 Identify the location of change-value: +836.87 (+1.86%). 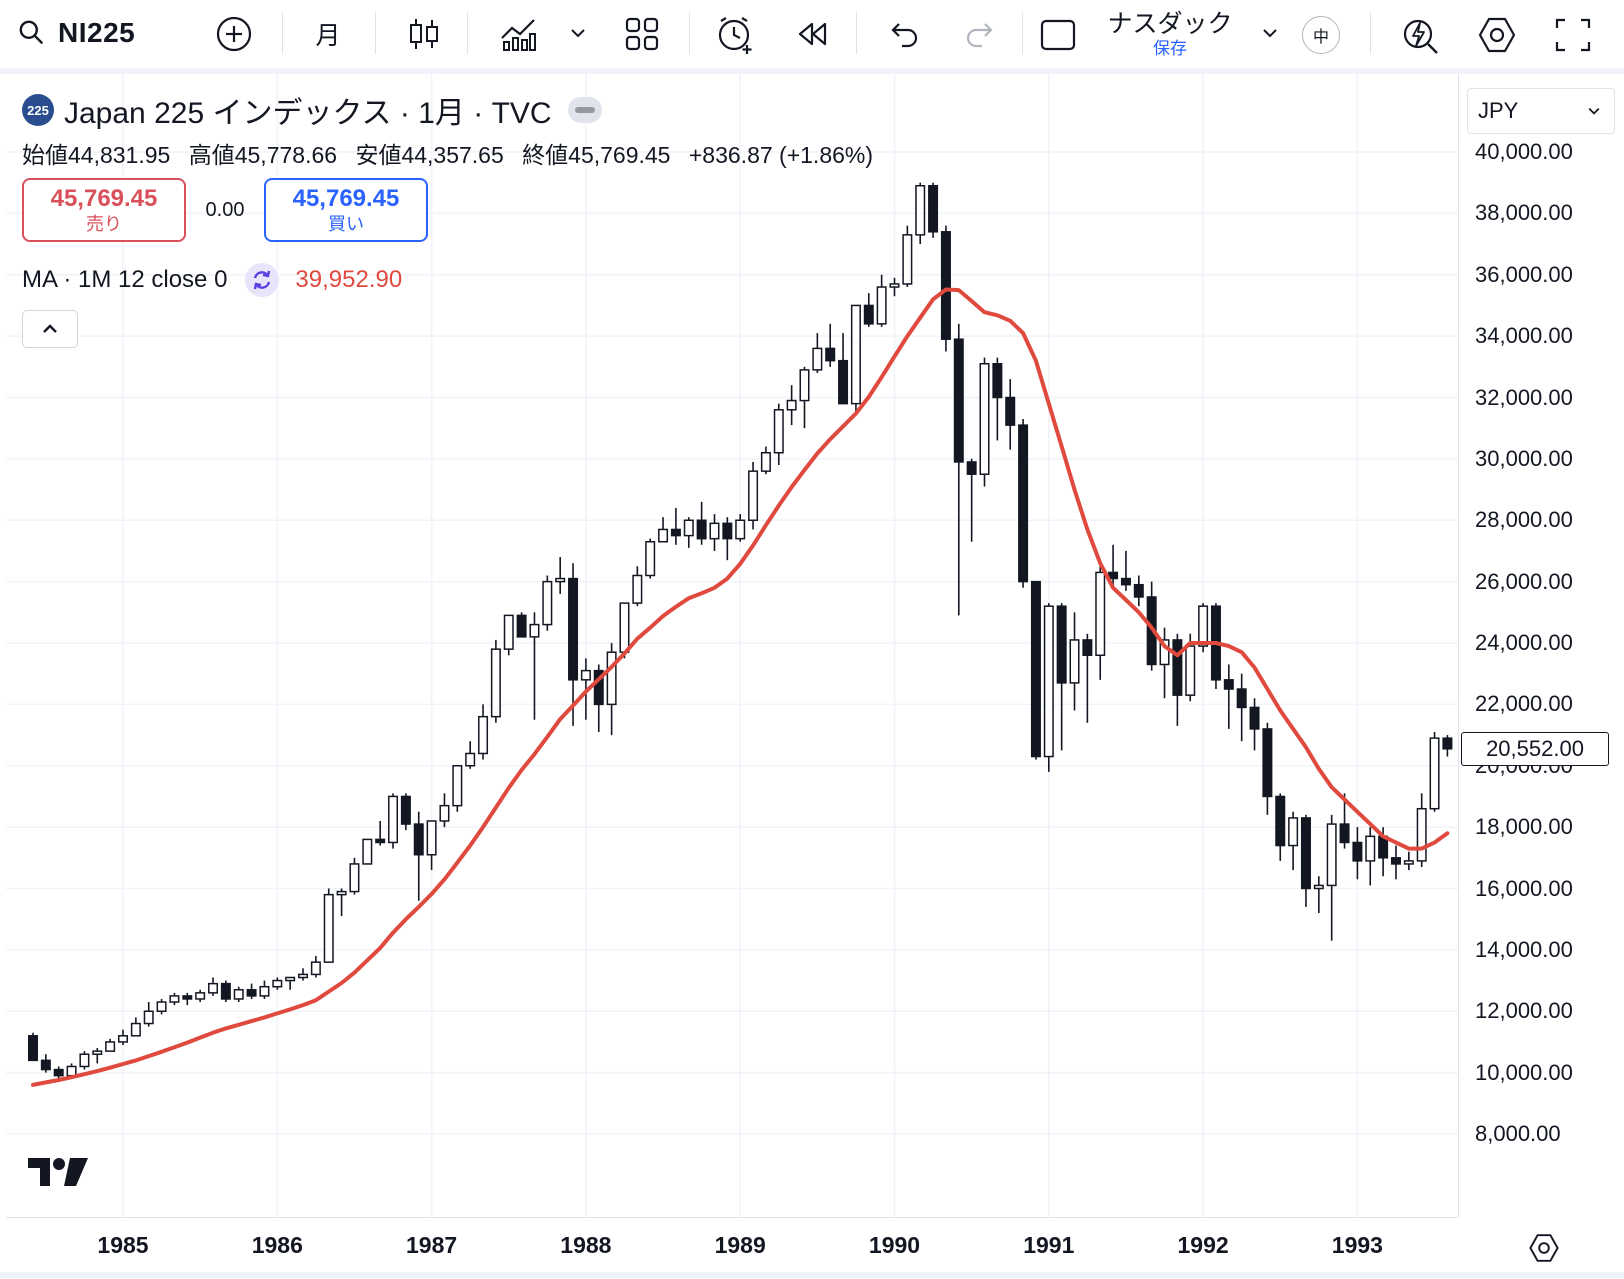
(781, 155).